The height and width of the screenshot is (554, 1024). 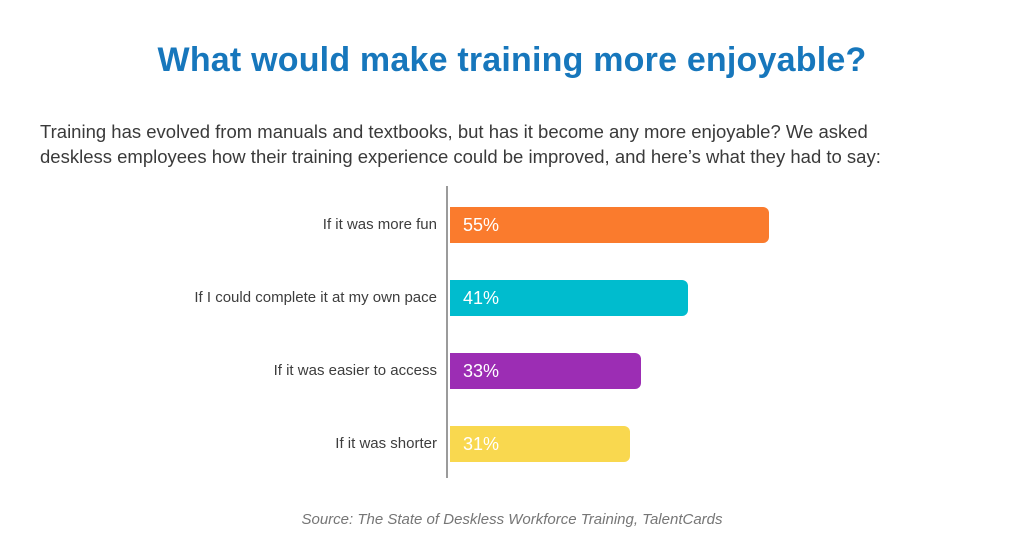 I want to click on page-title: What would make training more enjoyable?, so click(x=512, y=60).